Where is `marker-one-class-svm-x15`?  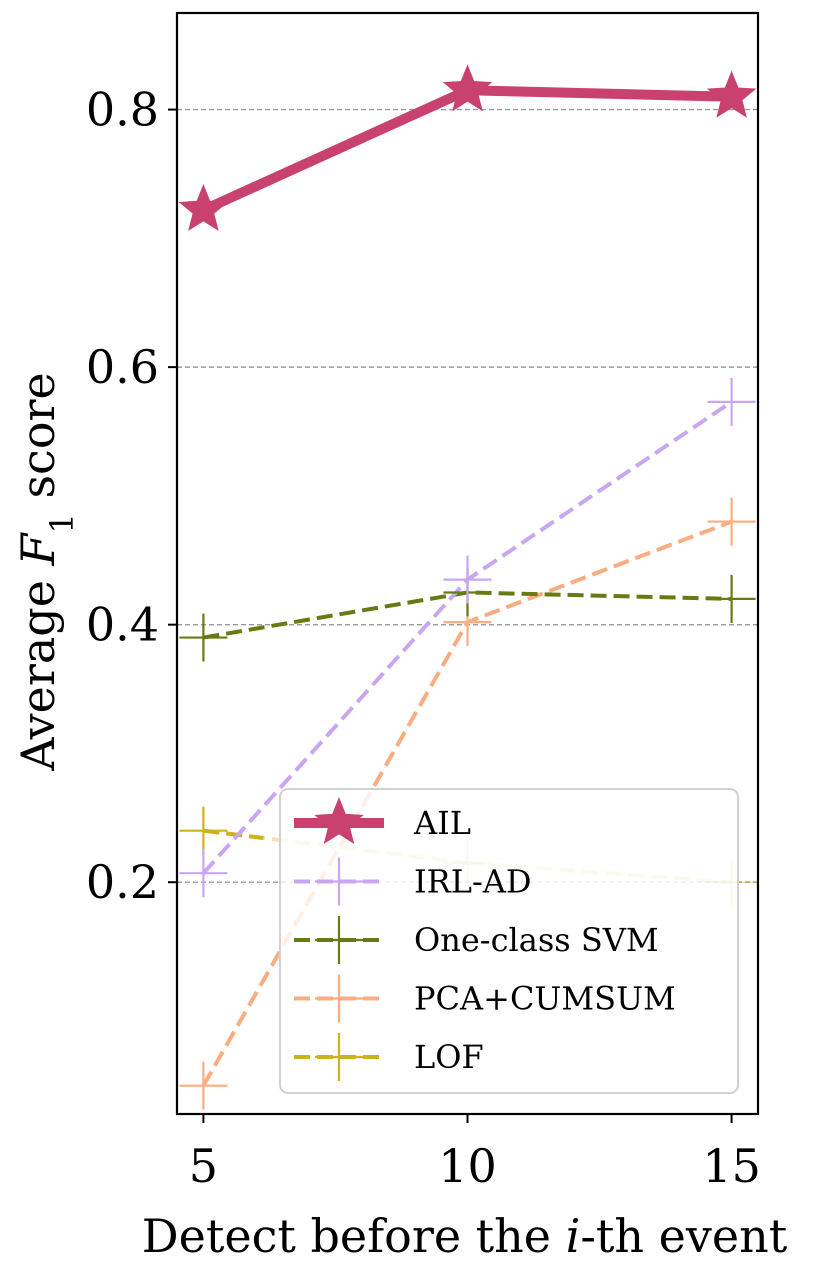
marker-one-class-svm-x15 is located at coordinates (731, 598).